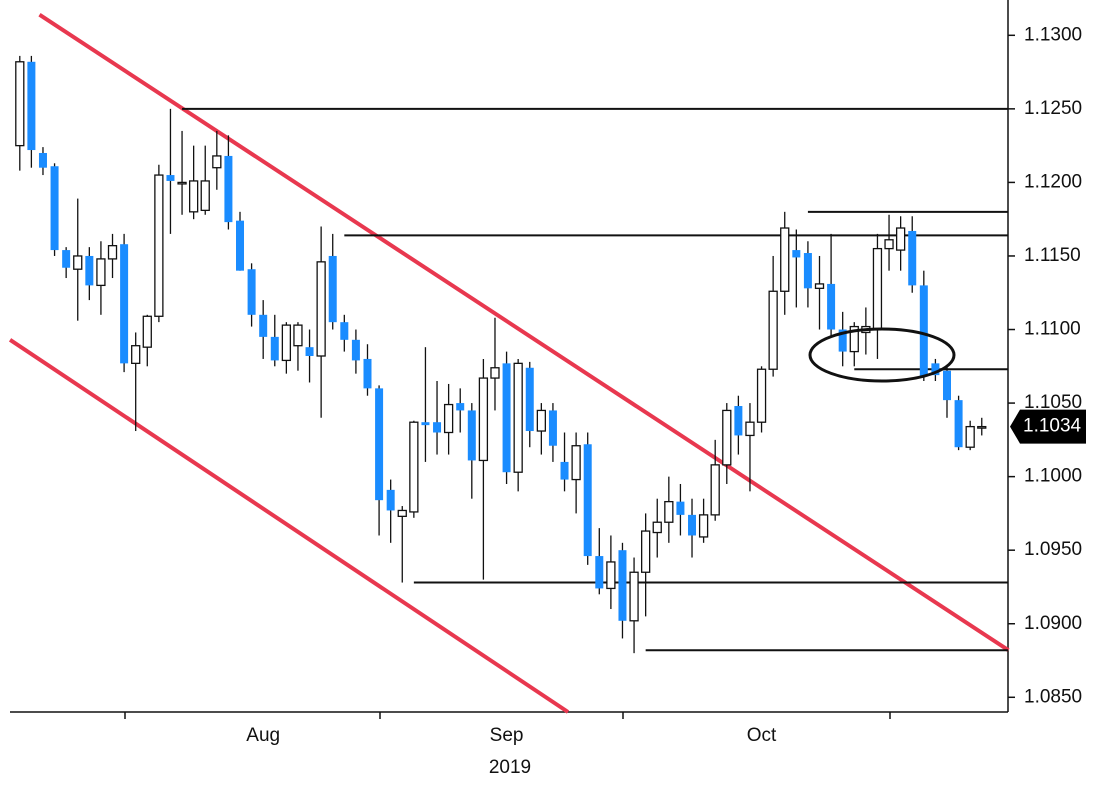  What do you see at coordinates (1052, 426) in the screenshot?
I see `last-price-label: 1.1034` at bounding box center [1052, 426].